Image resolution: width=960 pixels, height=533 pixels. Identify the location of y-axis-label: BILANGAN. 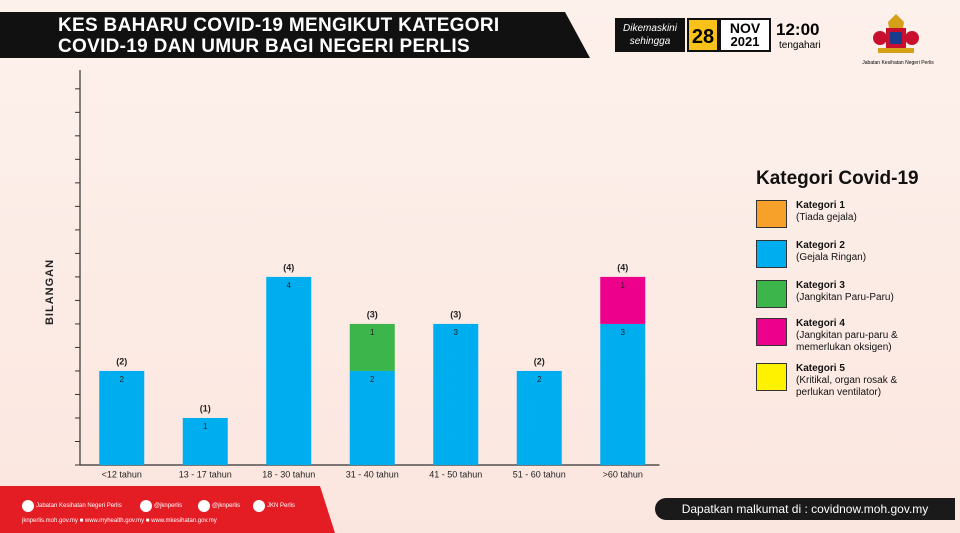
(50, 292).